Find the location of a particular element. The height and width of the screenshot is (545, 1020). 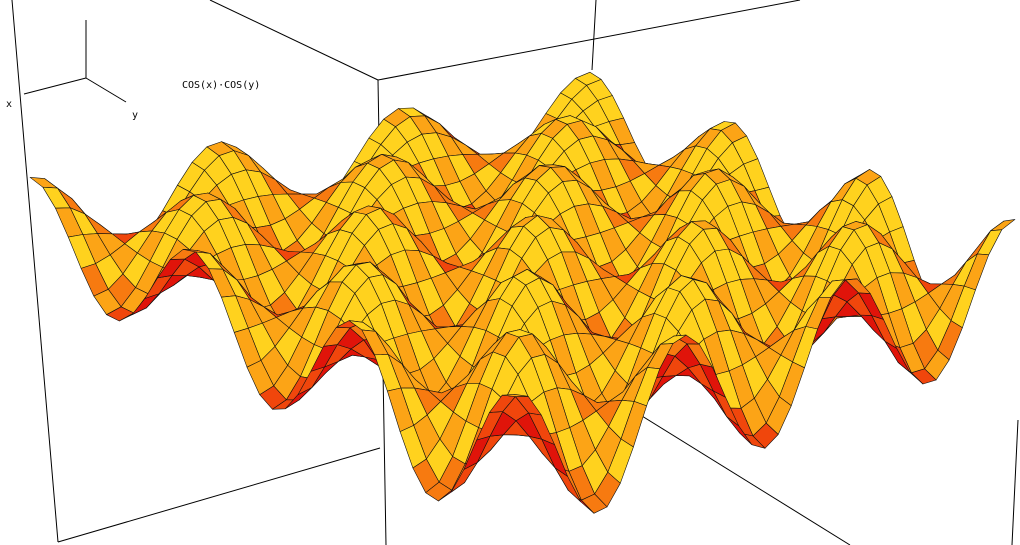

x-axis-line is located at coordinates (55, 86).